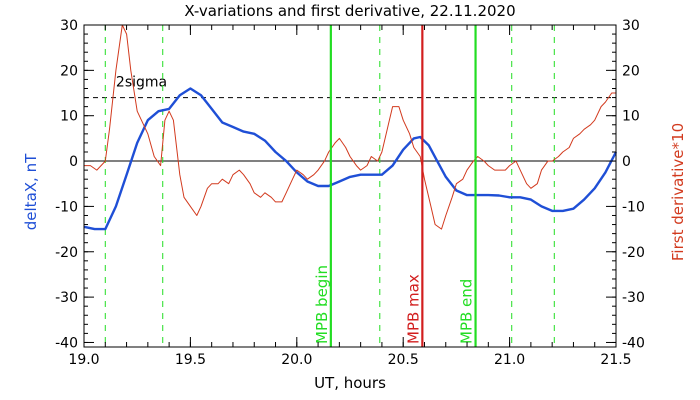 The width and height of the screenshot is (700, 400). Describe the element at coordinates (633, 343) in the screenshot. I see `y-tick-label-right: -40` at that location.